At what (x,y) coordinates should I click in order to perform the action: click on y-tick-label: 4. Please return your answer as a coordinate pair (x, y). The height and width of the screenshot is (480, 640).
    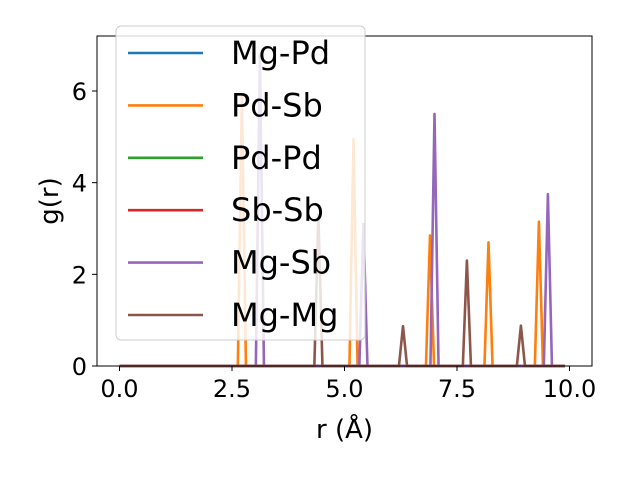
    Looking at the image, I should click on (79, 184).